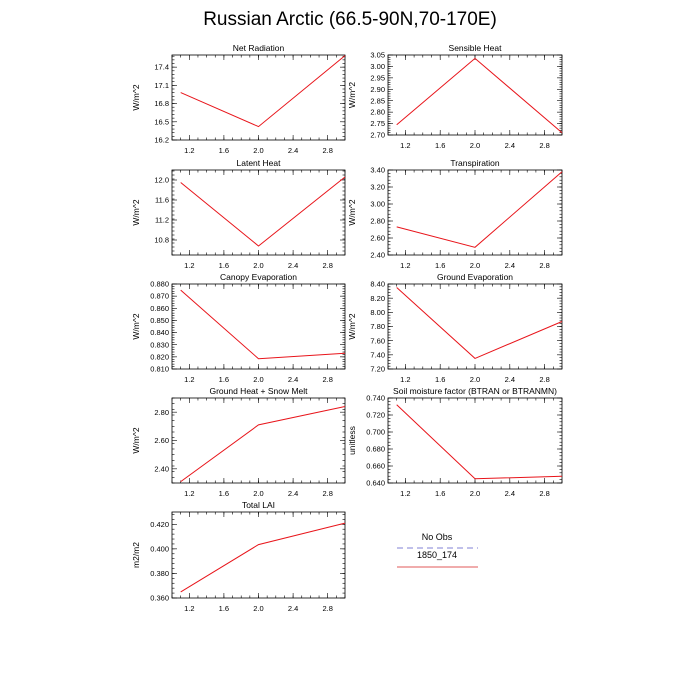  What do you see at coordinates (352, 440) in the screenshot?
I see `y-axis-label: unitless` at bounding box center [352, 440].